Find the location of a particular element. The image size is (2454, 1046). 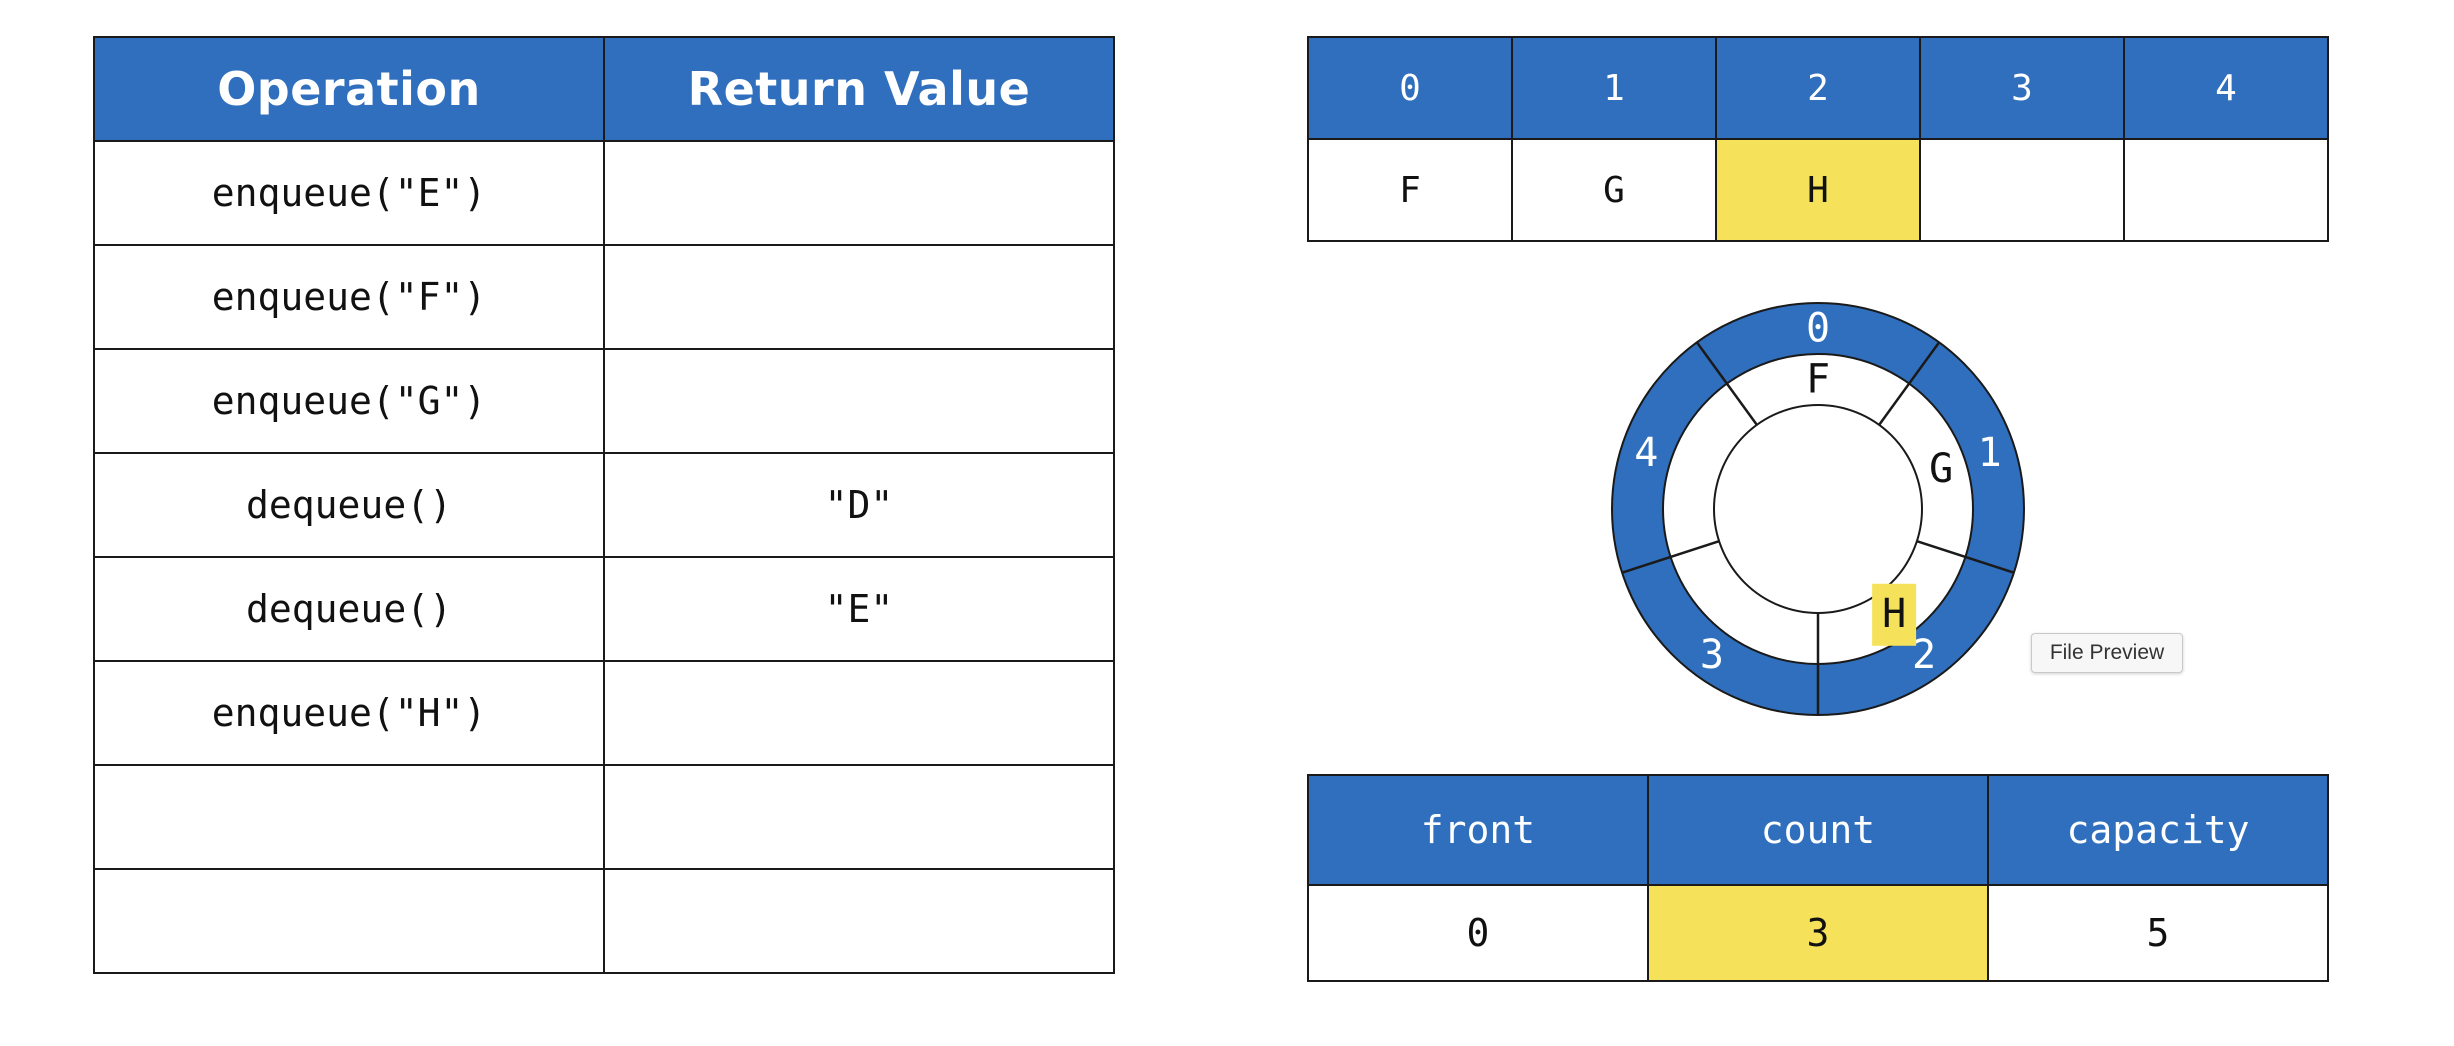

count-header: count is located at coordinates (1818, 830).